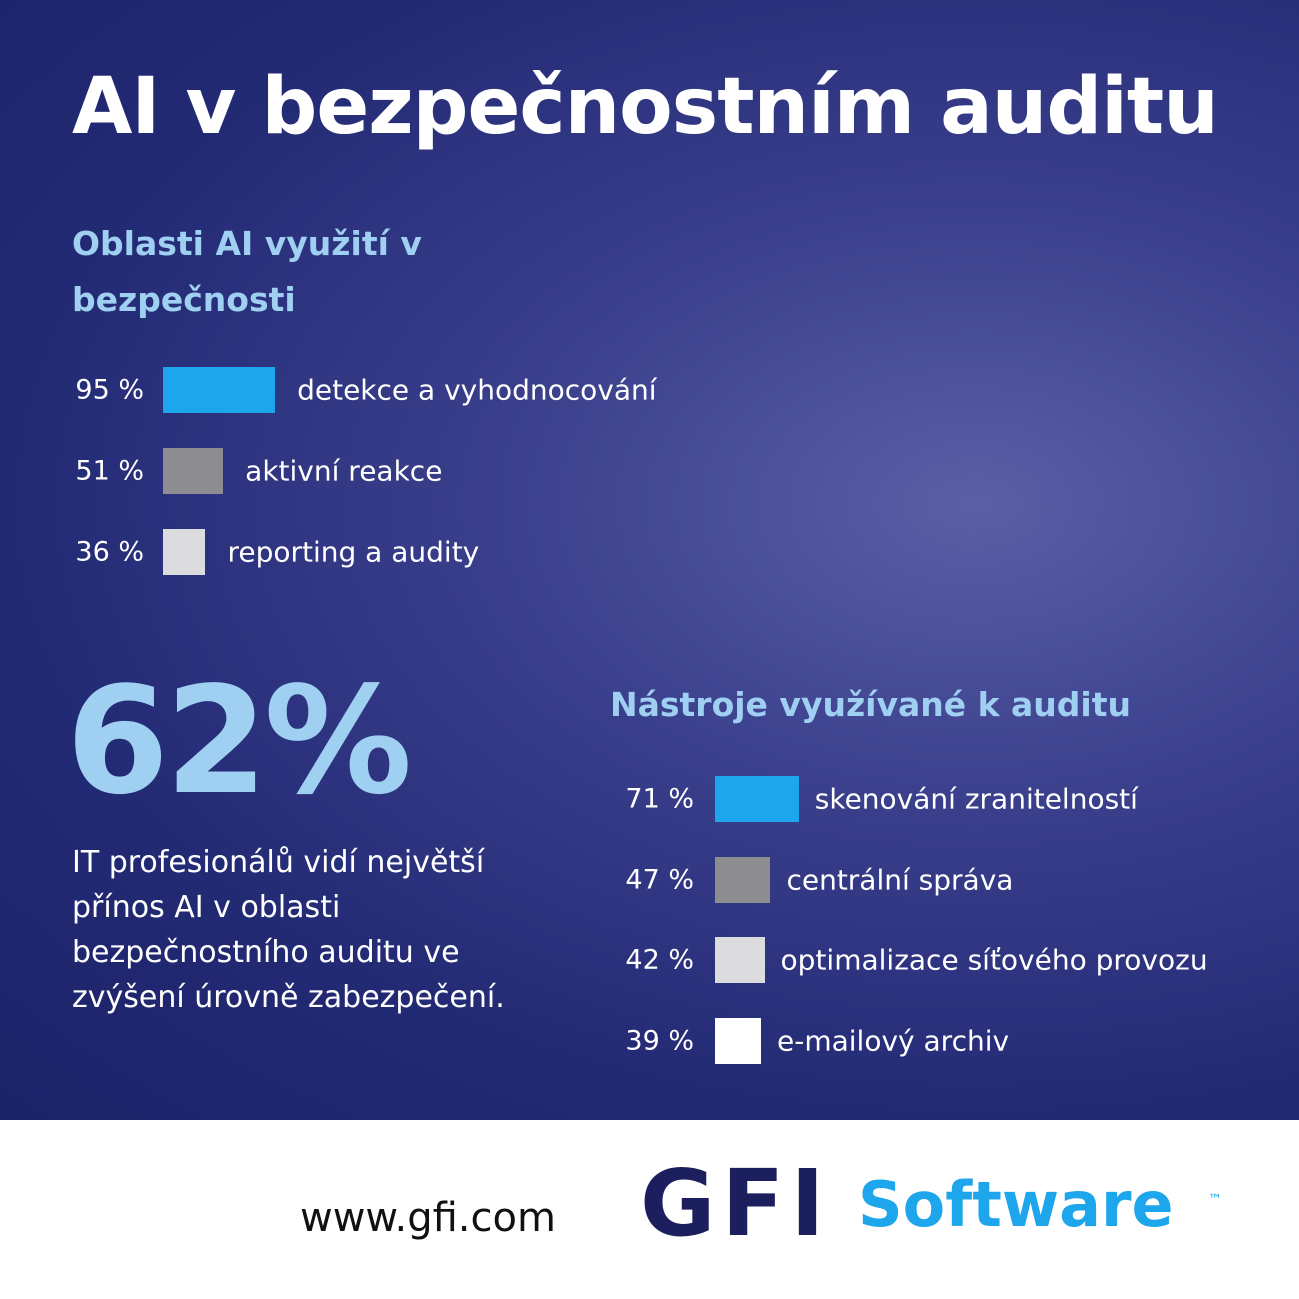 The image size is (1299, 1299). I want to click on logo-mark: GFI, so click(735, 1203).